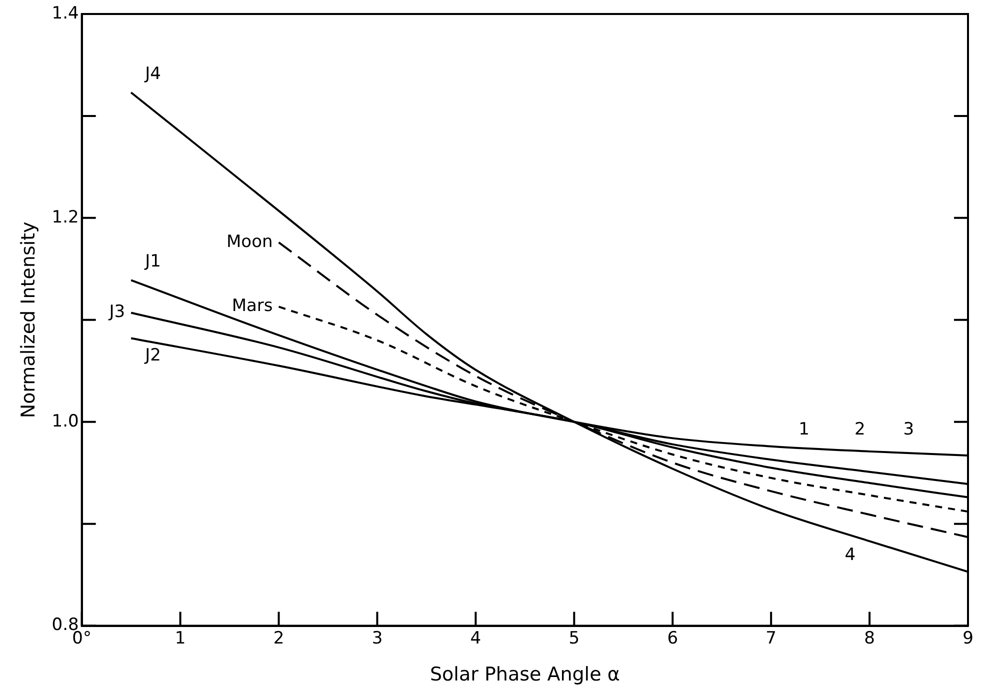 The width and height of the screenshot is (982, 699). Describe the element at coordinates (180, 638) in the screenshot. I see `x-tick-label: 1` at that location.